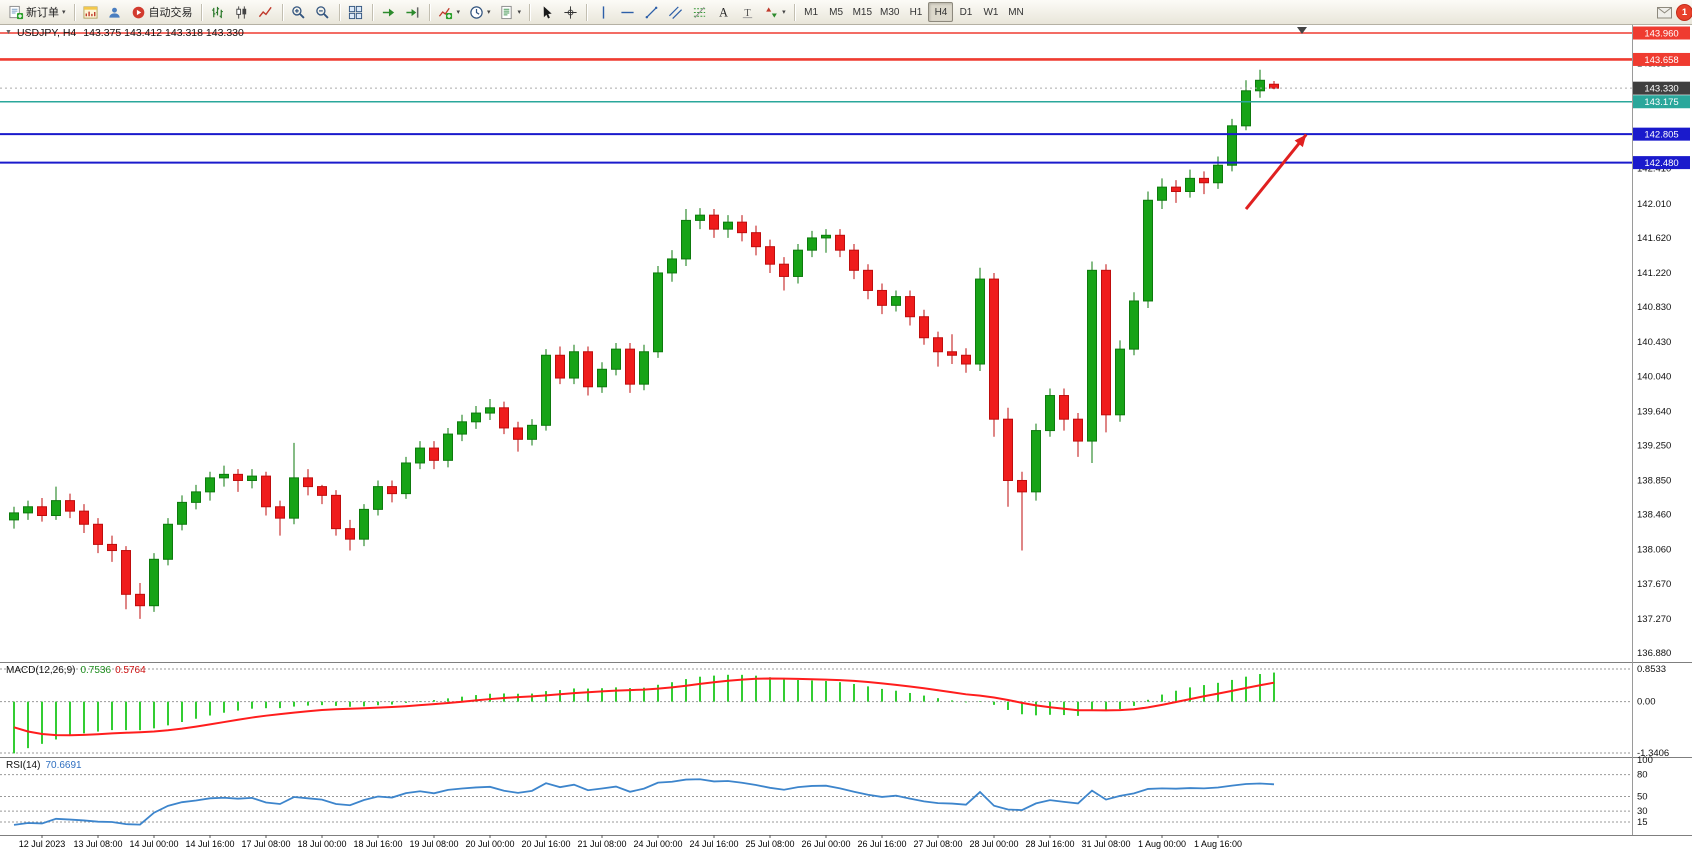  Describe the element at coordinates (990, 12) in the screenshot. I see `timeframe-button-w1: W1` at that location.